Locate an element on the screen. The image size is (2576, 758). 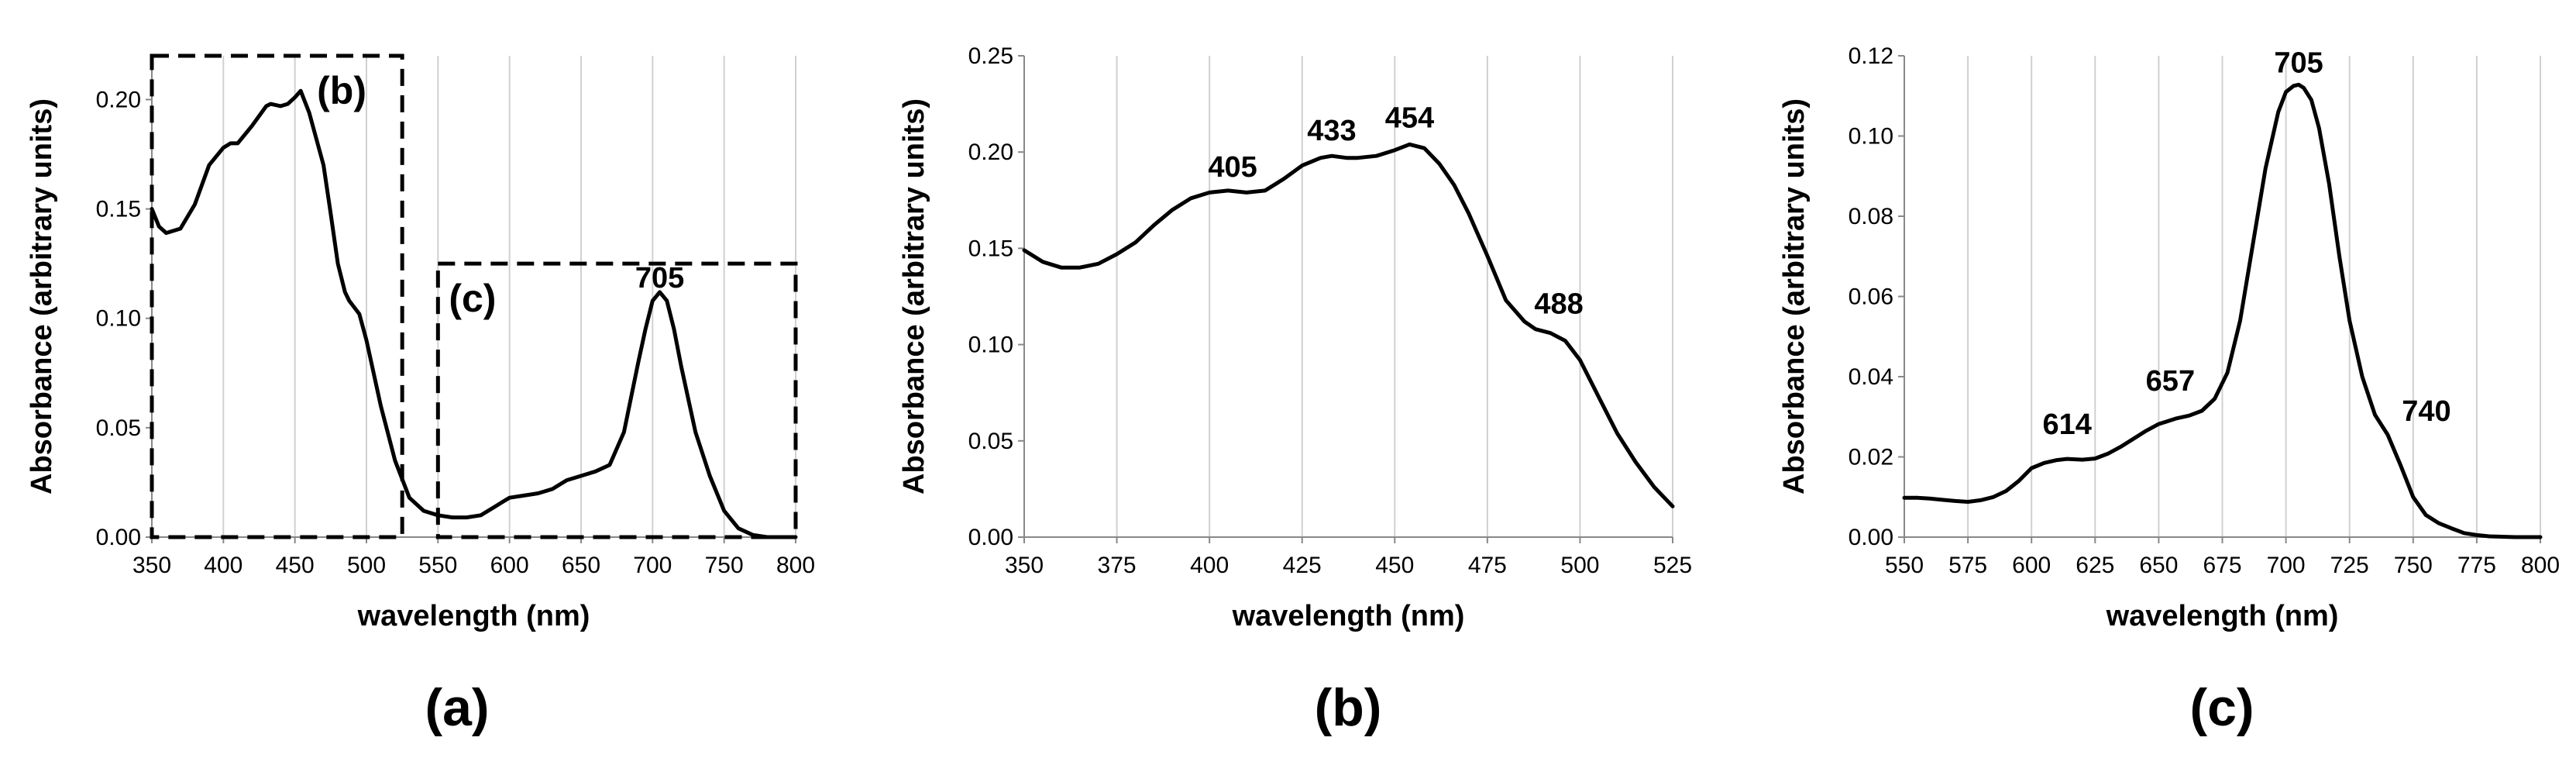
peak-label-405: 405 is located at coordinates (1232, 168).